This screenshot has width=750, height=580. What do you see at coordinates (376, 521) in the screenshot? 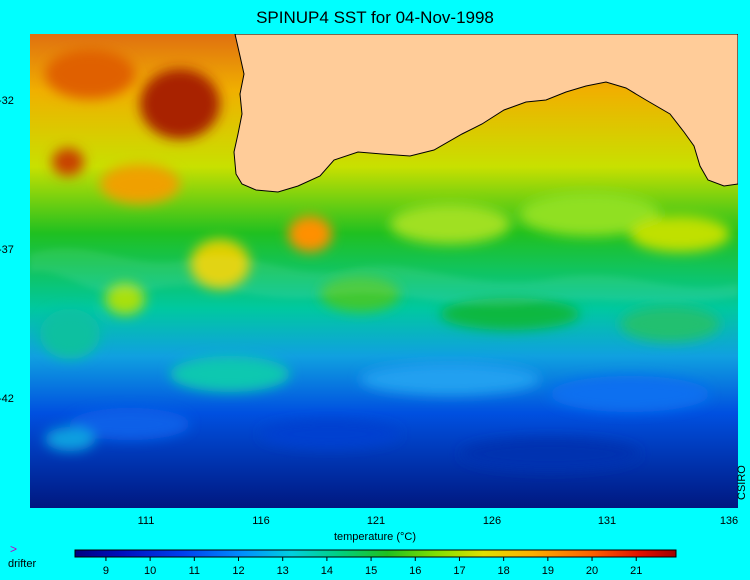
I see `lon-tick-label: 121` at bounding box center [376, 521].